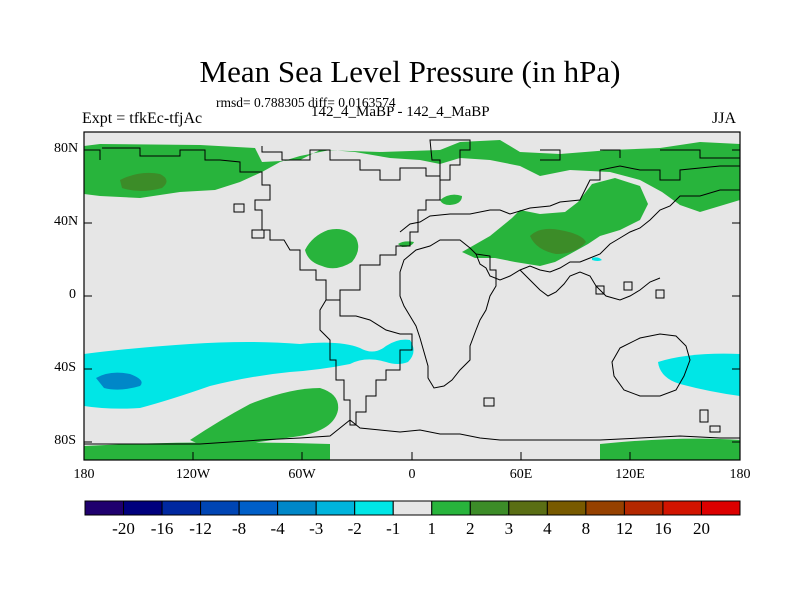 Image resolution: width=800 pixels, height=600 pixels. Describe the element at coordinates (65, 440) in the screenshot. I see `lat-tick-label: 80S` at that location.